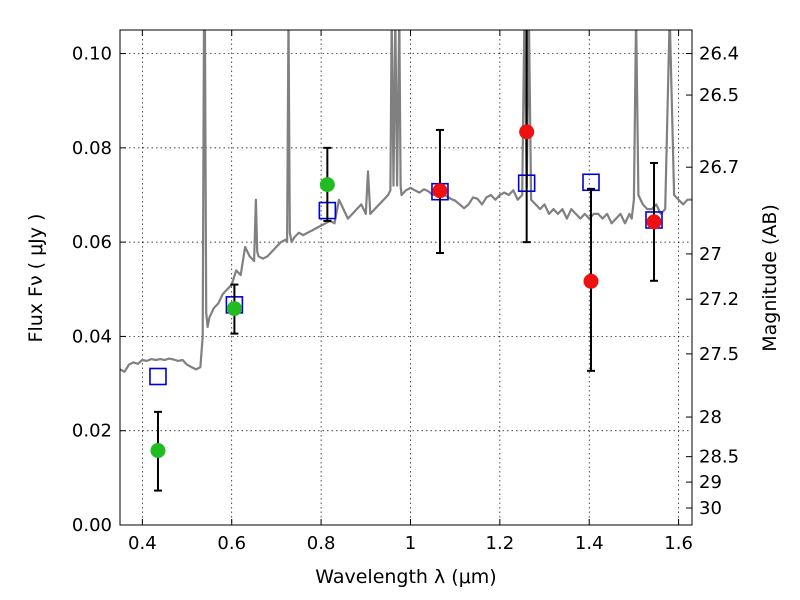 Image resolution: width=800 pixels, height=600 pixels. Describe the element at coordinates (92, 148) in the screenshot. I see `y-tick-label: 0.08` at that location.